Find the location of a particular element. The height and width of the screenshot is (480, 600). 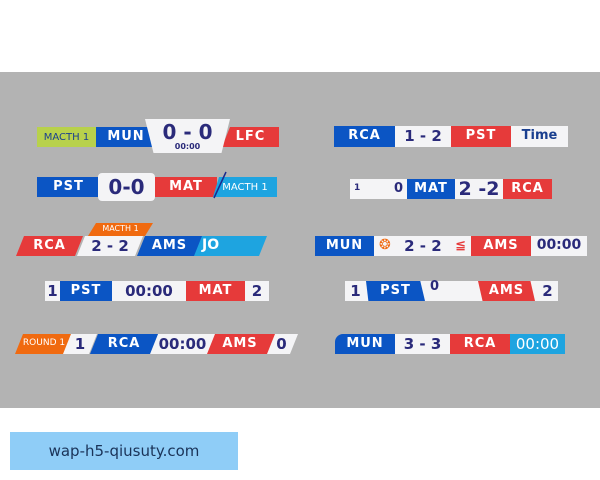

extra-info-text: JO is located at coordinates (211, 245).